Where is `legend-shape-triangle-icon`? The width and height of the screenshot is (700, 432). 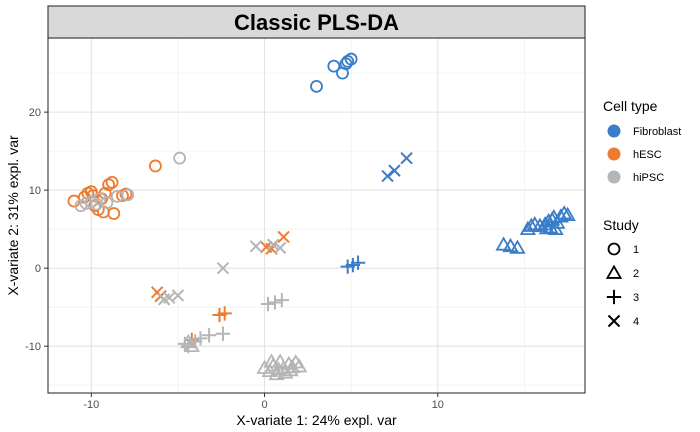 legend-shape-triangle-icon is located at coordinates (614, 271).